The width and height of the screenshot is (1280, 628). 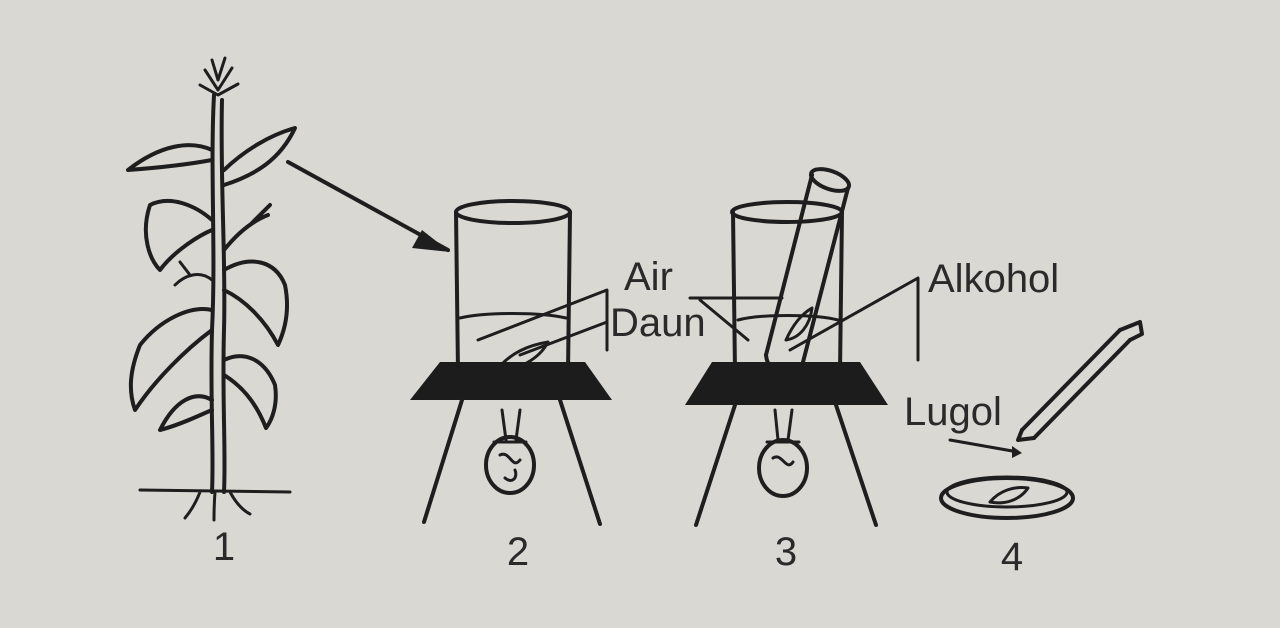 I want to click on step-number-1: 1, so click(x=224, y=547).